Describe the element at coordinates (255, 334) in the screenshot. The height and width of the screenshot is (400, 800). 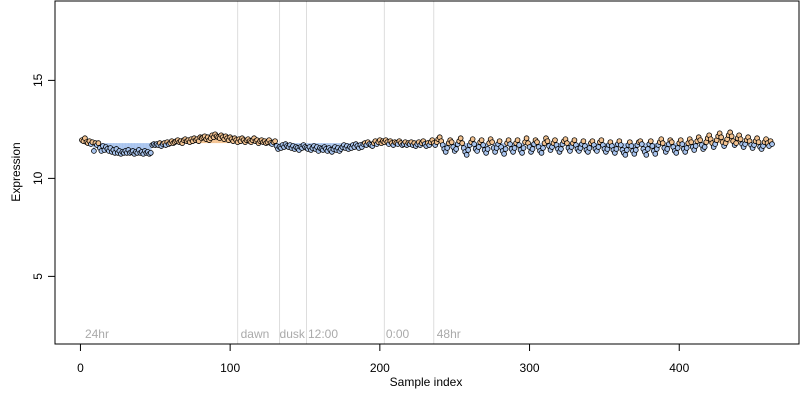
I see `annotation-label: dawn` at that location.